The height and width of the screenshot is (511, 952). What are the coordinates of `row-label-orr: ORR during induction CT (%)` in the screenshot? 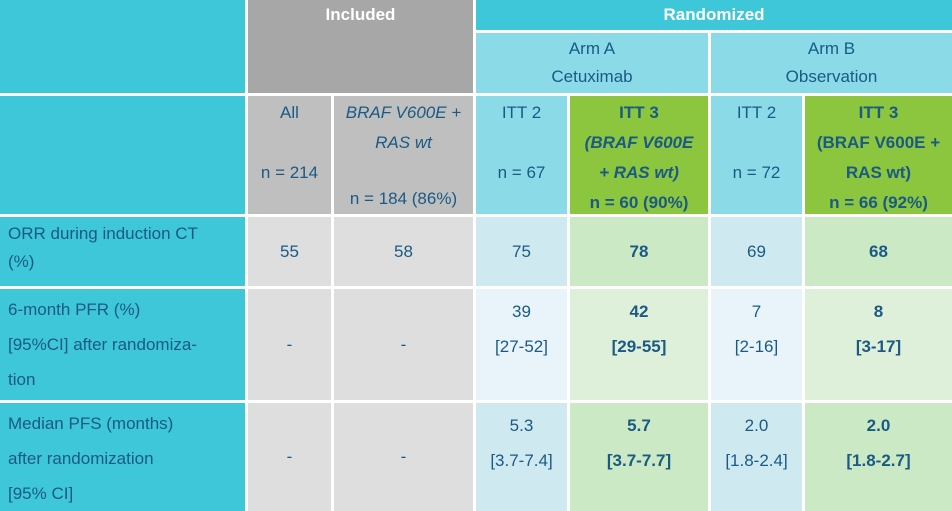 It's located at (122, 251).